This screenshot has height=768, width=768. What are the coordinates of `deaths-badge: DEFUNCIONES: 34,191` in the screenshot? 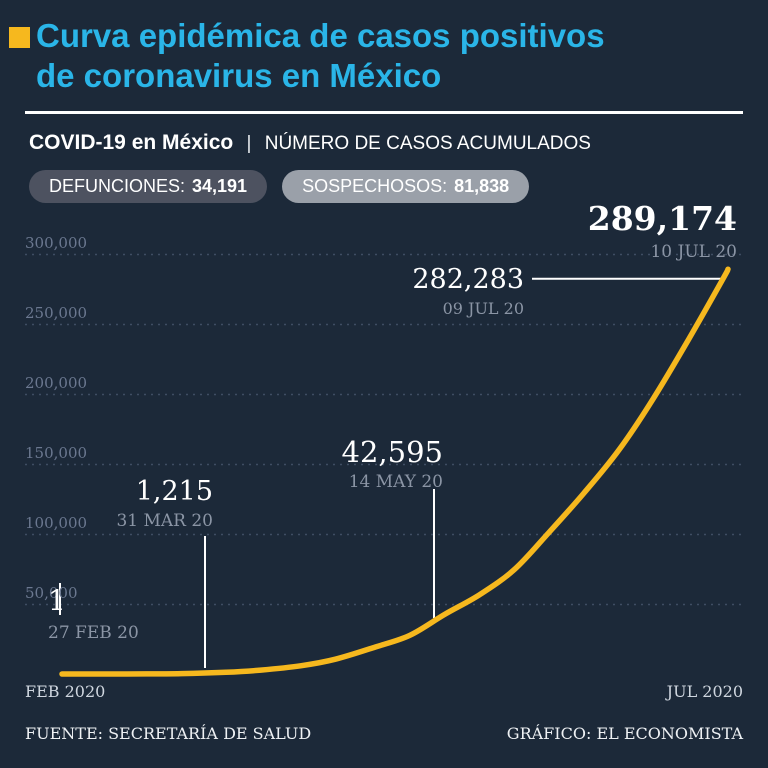 It's located at (148, 186).